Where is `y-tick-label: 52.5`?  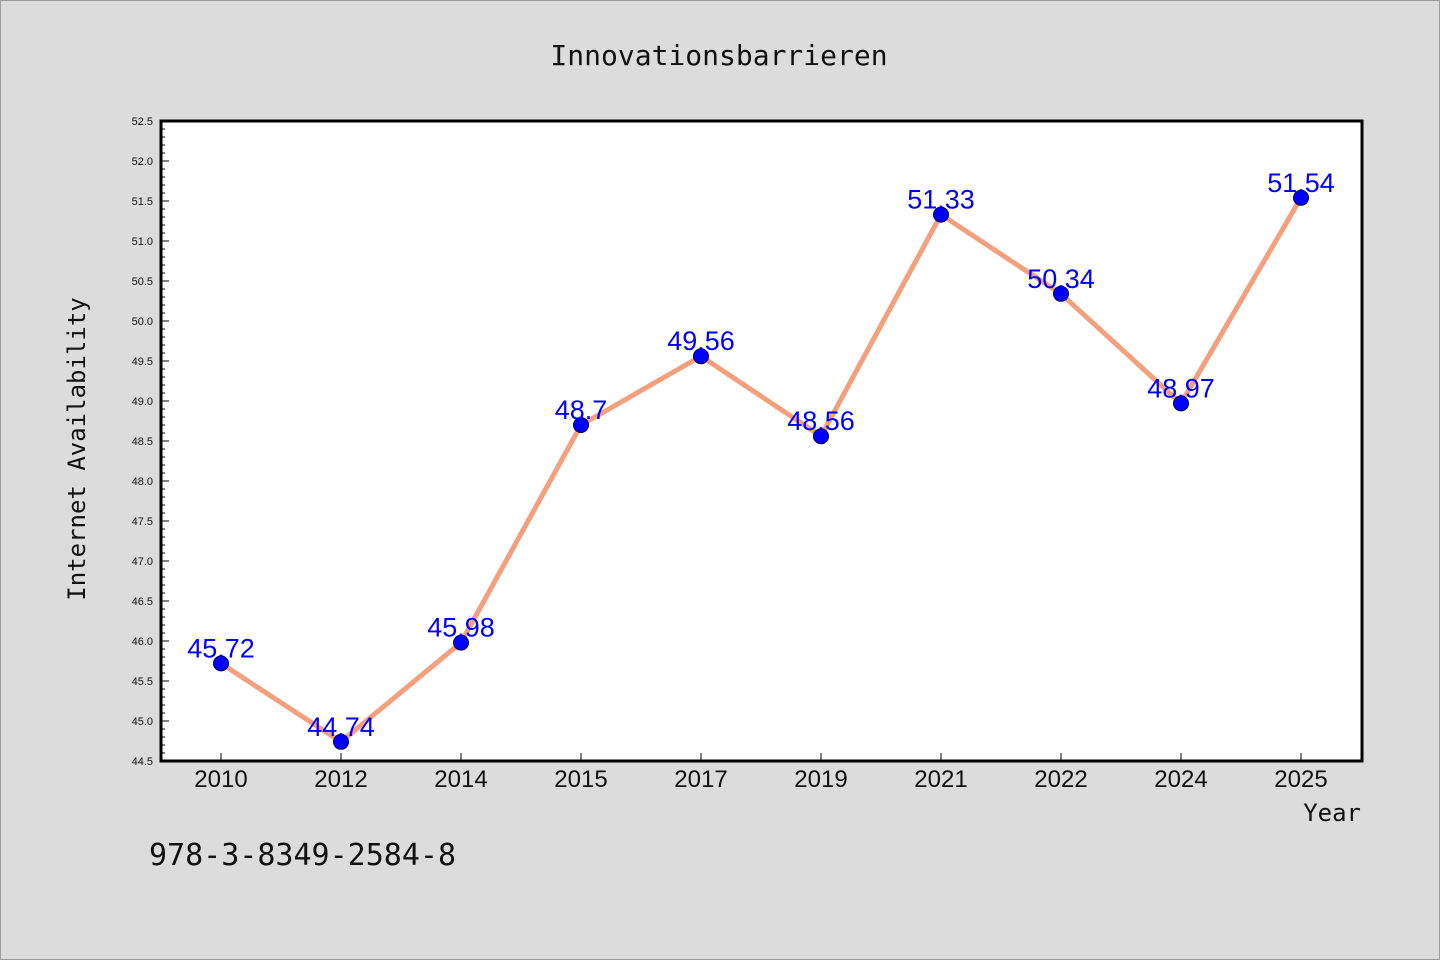
y-tick-label: 52.5 is located at coordinates (142, 122).